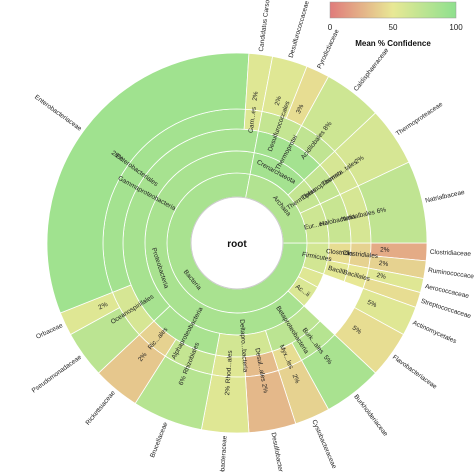  I want to click on family-label: Actinomycetales, so click(434, 332).